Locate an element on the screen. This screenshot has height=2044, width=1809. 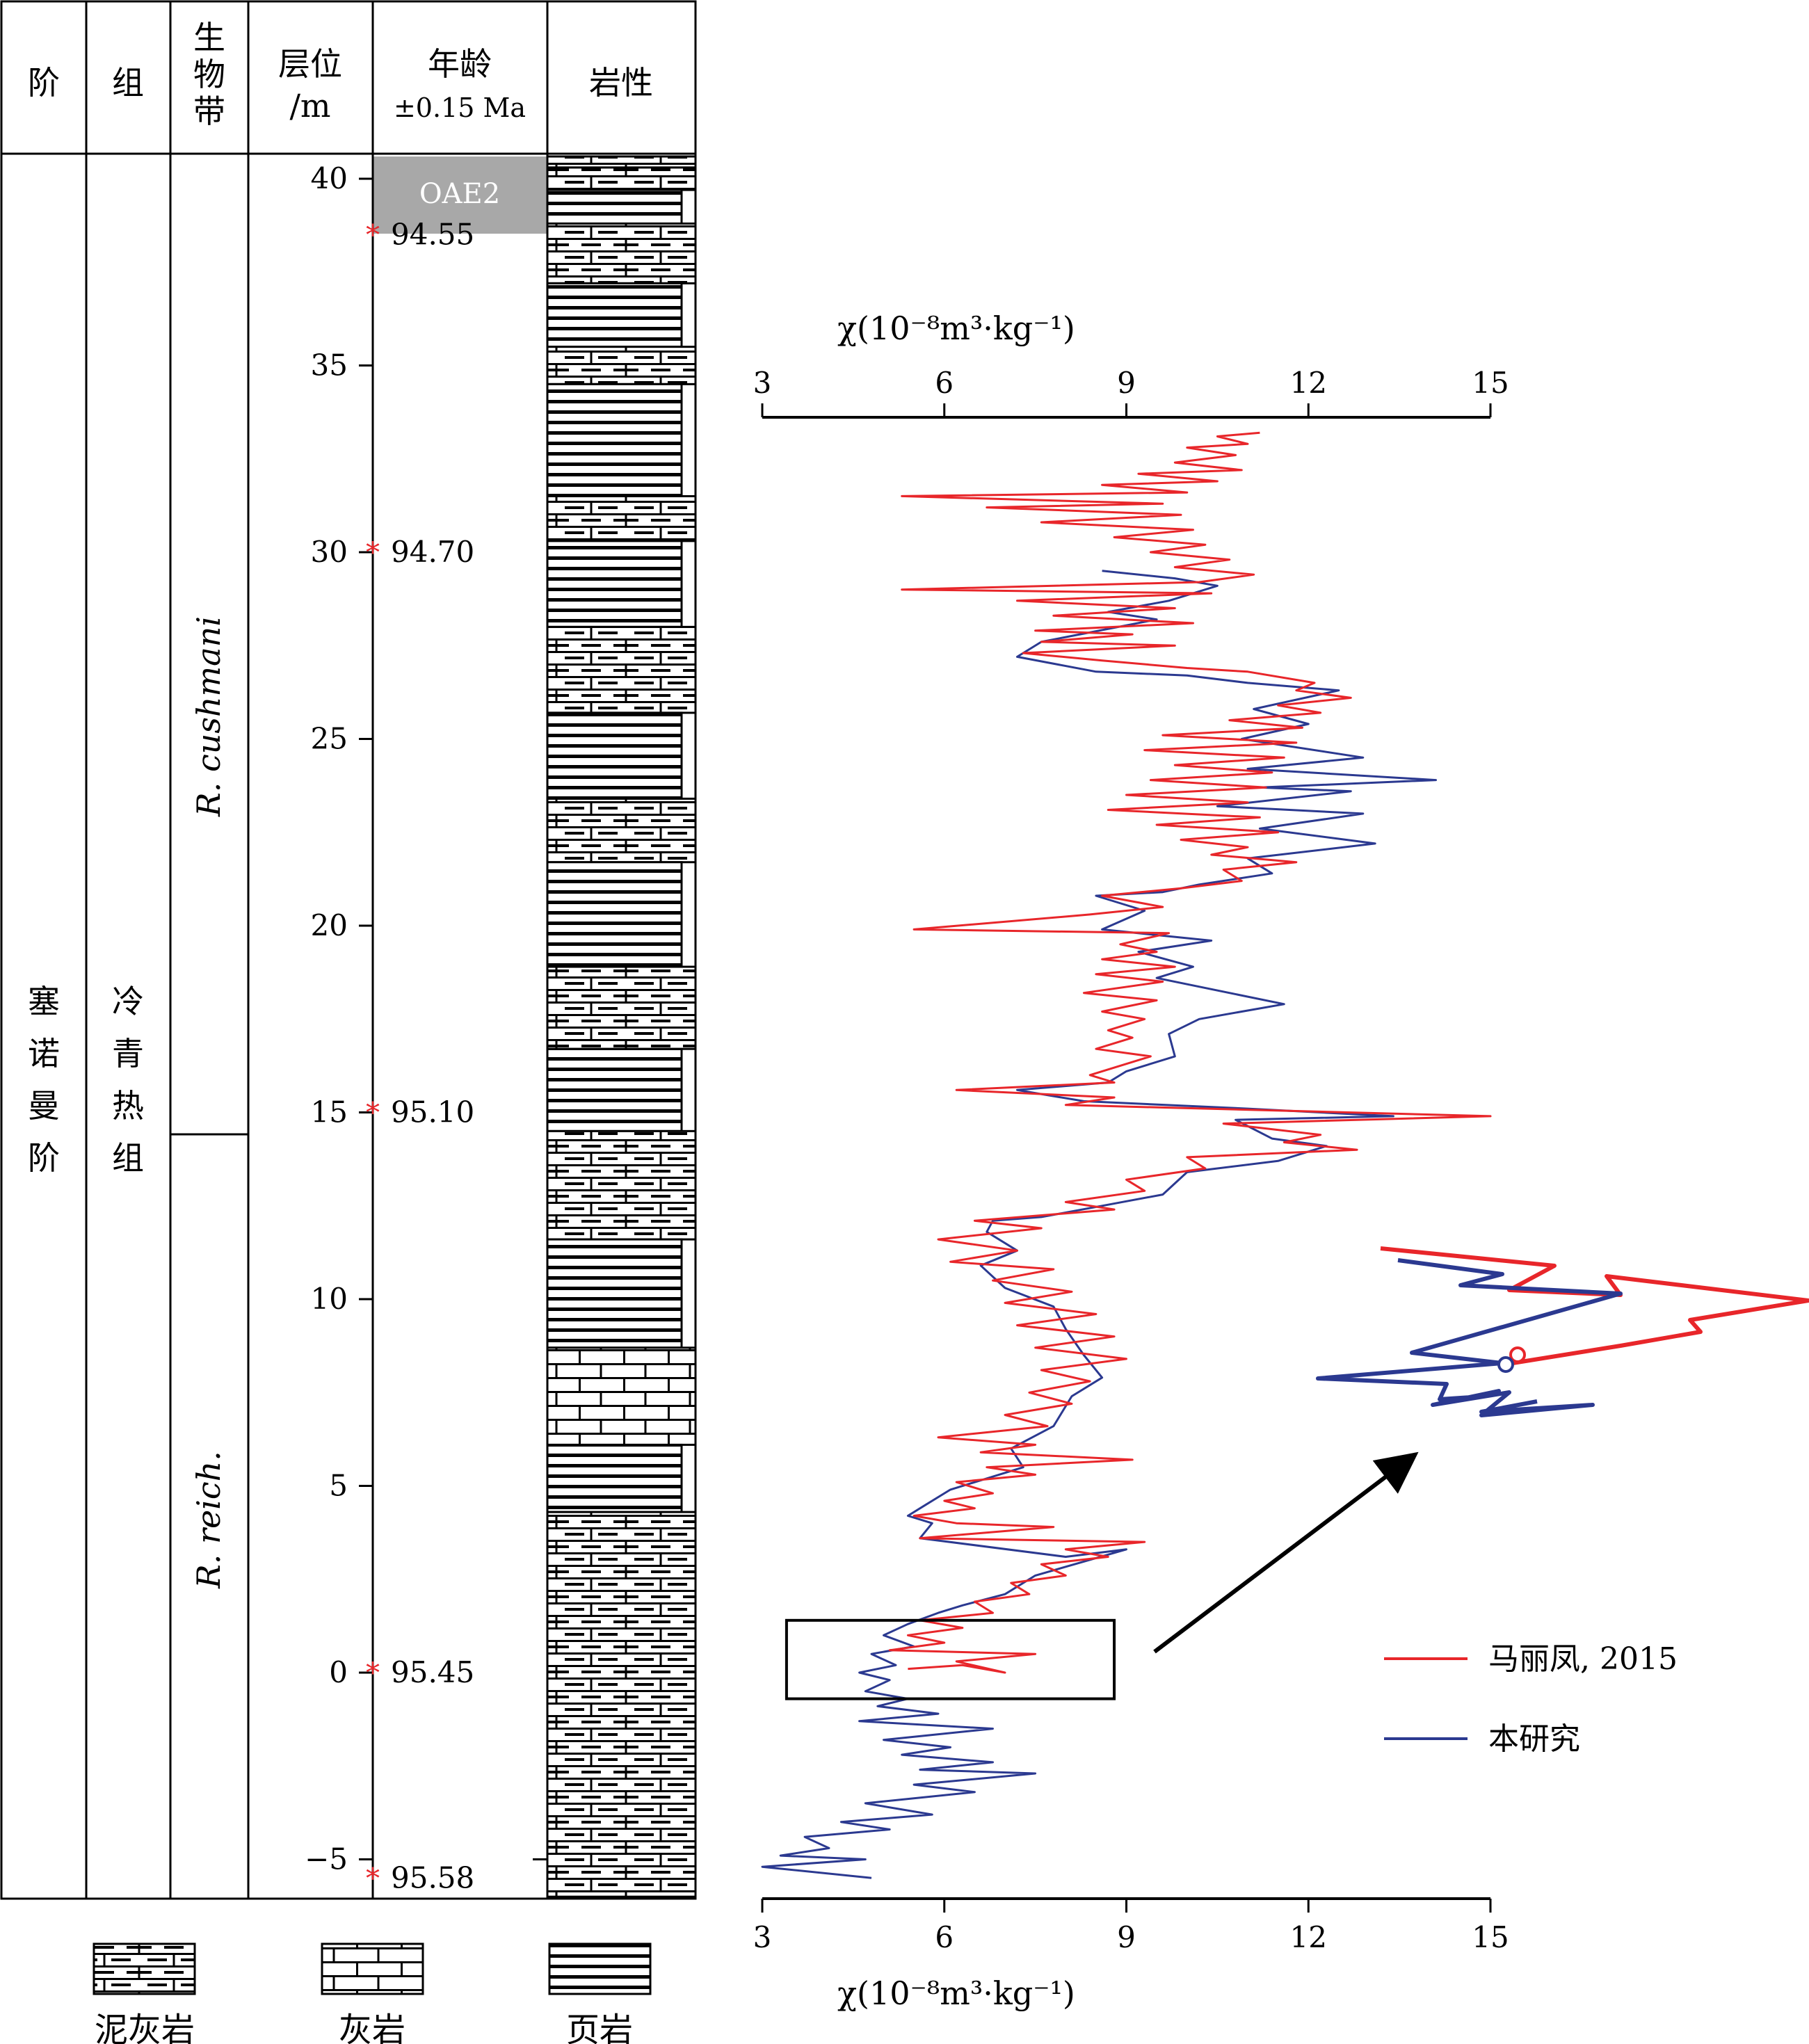
x-tick-label-top: 15 is located at coordinates (1490, 383).